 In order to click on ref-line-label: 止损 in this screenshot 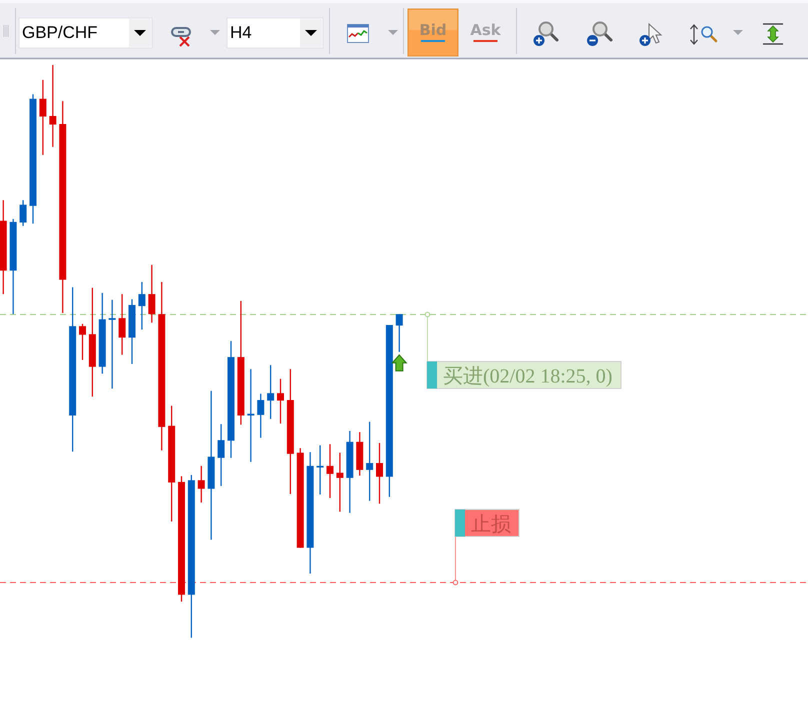, I will do `click(491, 525)`.